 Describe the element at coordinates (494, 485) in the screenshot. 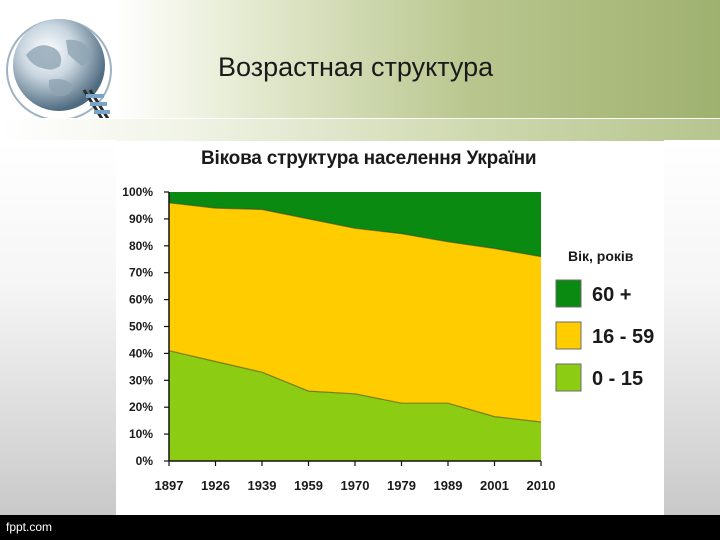

I see `x-tick-label: 2001` at that location.